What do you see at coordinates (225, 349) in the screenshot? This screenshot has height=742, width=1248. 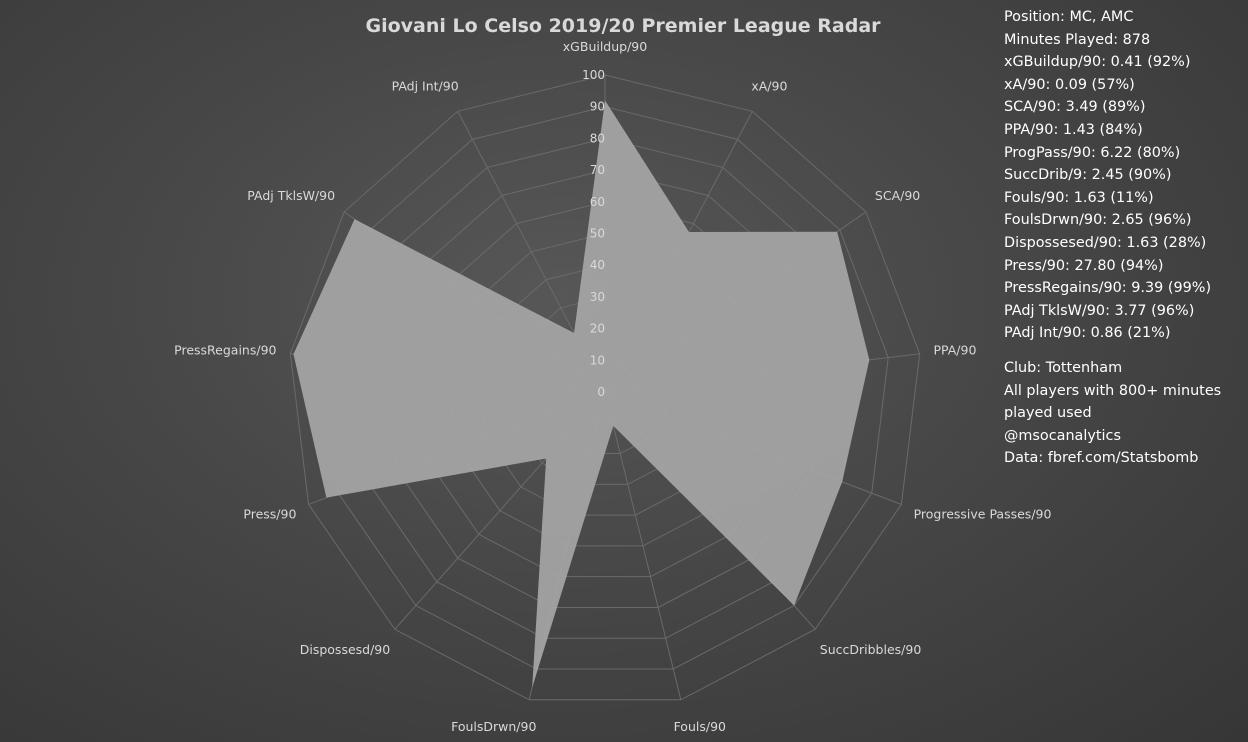 I see `axis-label: PressRegains/90` at bounding box center [225, 349].